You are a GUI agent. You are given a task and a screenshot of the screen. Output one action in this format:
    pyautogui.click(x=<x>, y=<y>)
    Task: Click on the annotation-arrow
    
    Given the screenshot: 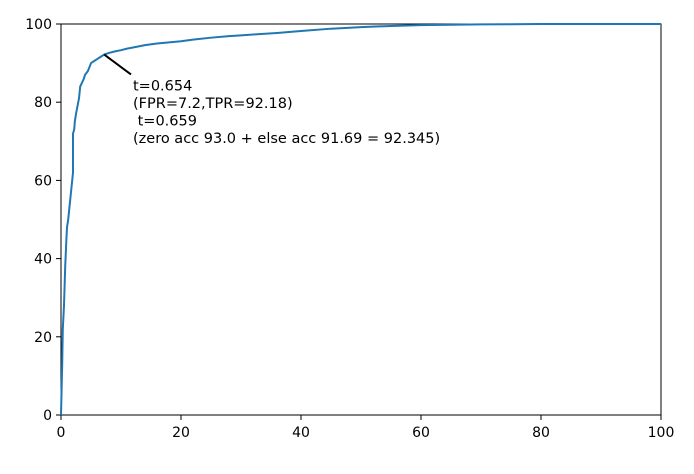 What is the action you would take?
    pyautogui.click(x=117, y=64)
    